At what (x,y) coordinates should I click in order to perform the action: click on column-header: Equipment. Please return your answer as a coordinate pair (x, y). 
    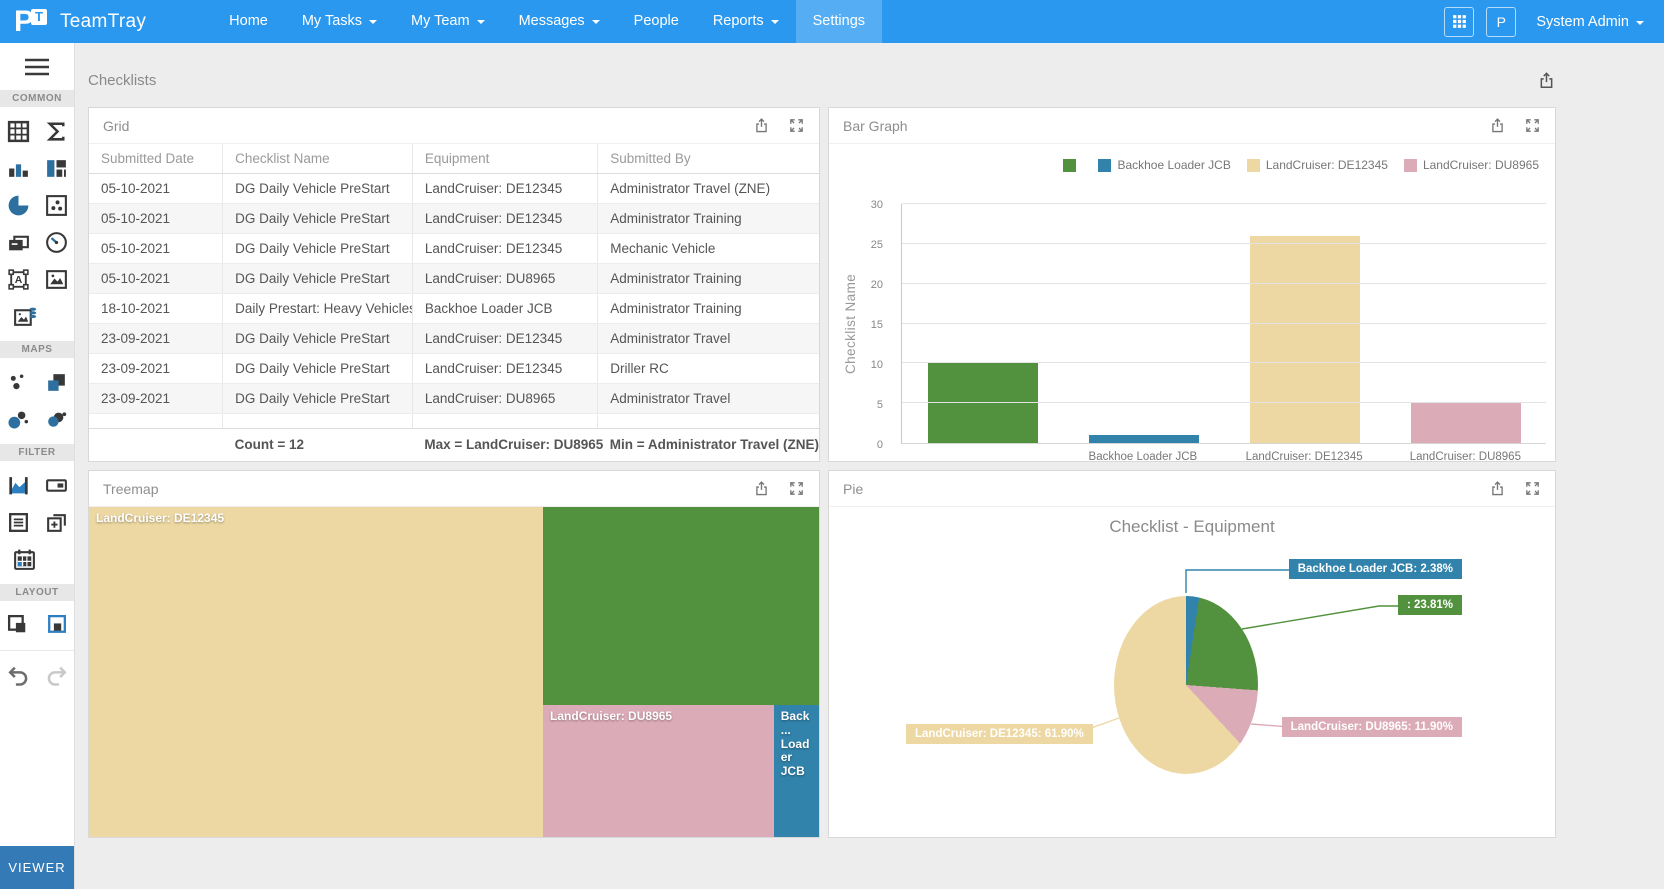
    Looking at the image, I should click on (504, 159).